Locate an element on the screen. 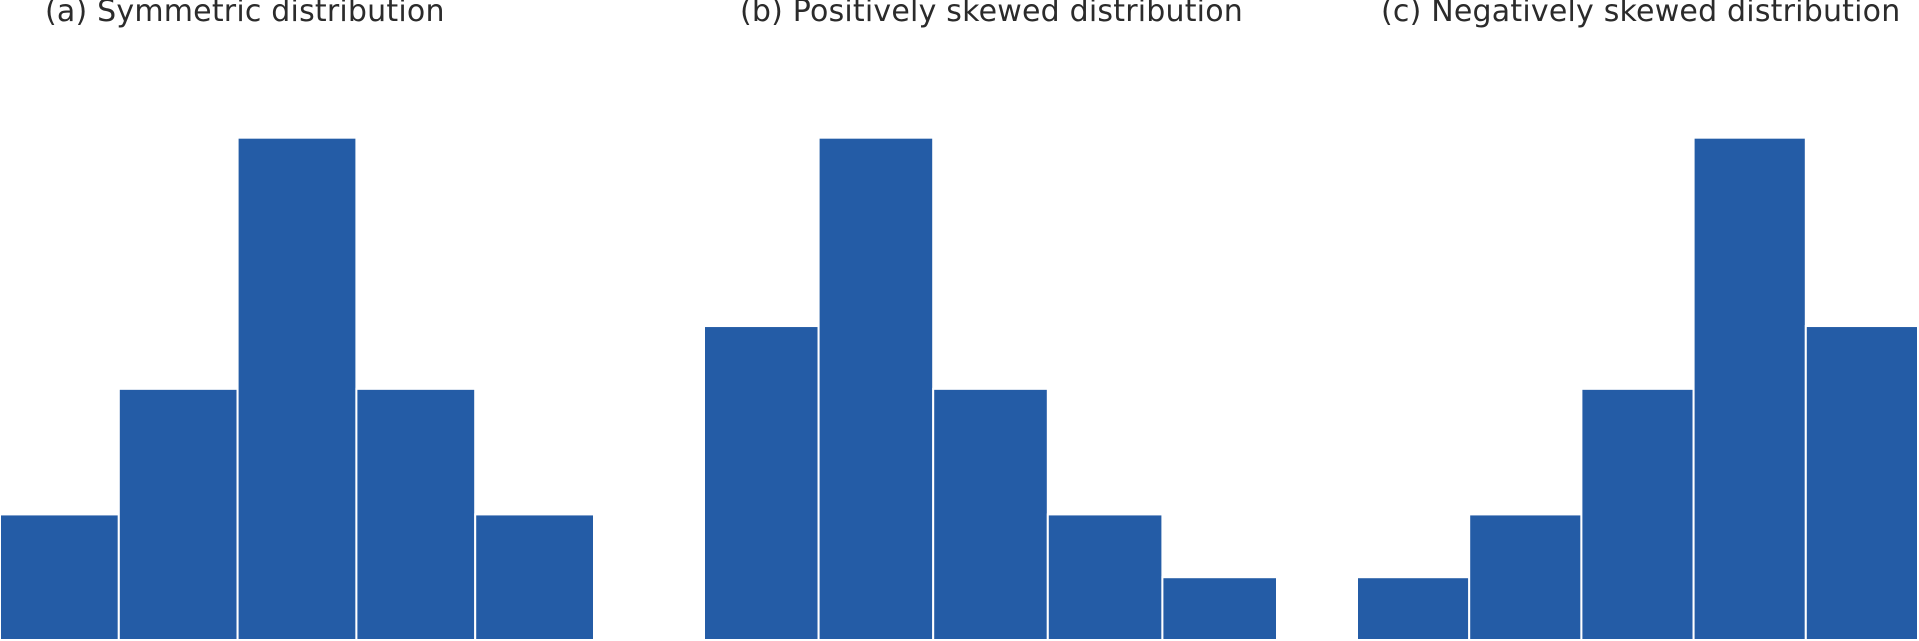 This screenshot has width=1919, height=641. chart-title: (b) Positively skewed distribution is located at coordinates (991, 14).